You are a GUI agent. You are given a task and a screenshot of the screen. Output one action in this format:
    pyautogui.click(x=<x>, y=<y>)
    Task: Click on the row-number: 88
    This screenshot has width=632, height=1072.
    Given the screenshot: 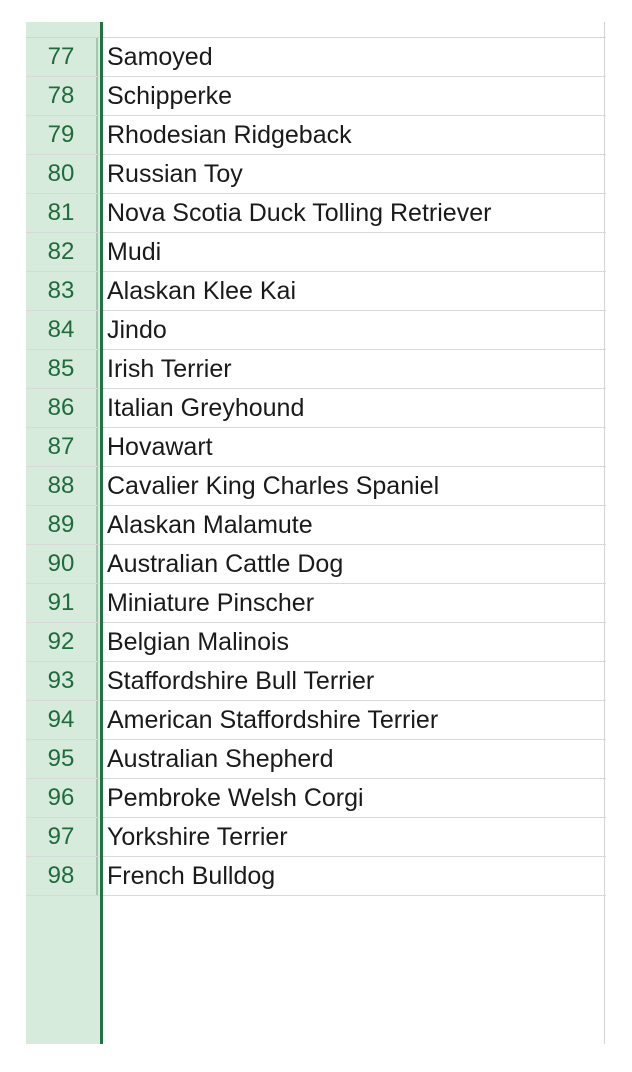 What is the action you would take?
    pyautogui.click(x=62, y=486)
    